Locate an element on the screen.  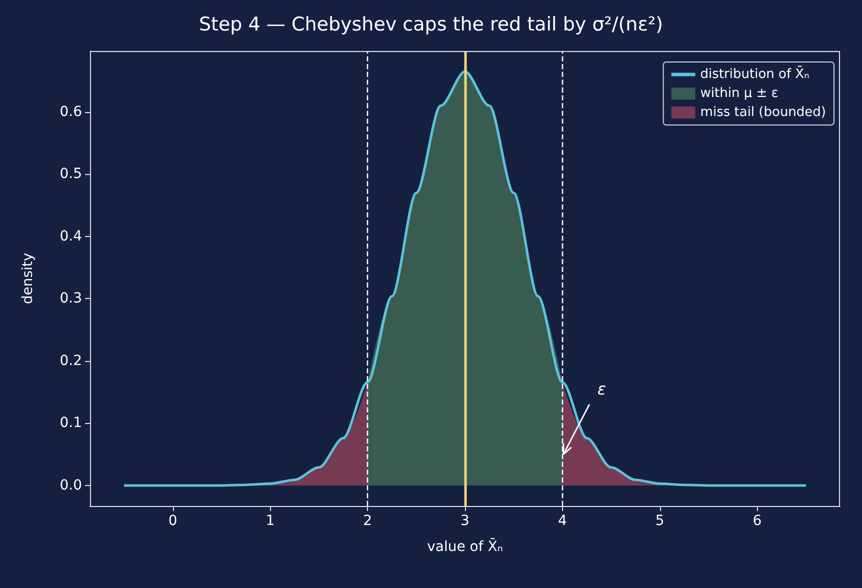
x-tick-label: 1 is located at coordinates (270, 521).